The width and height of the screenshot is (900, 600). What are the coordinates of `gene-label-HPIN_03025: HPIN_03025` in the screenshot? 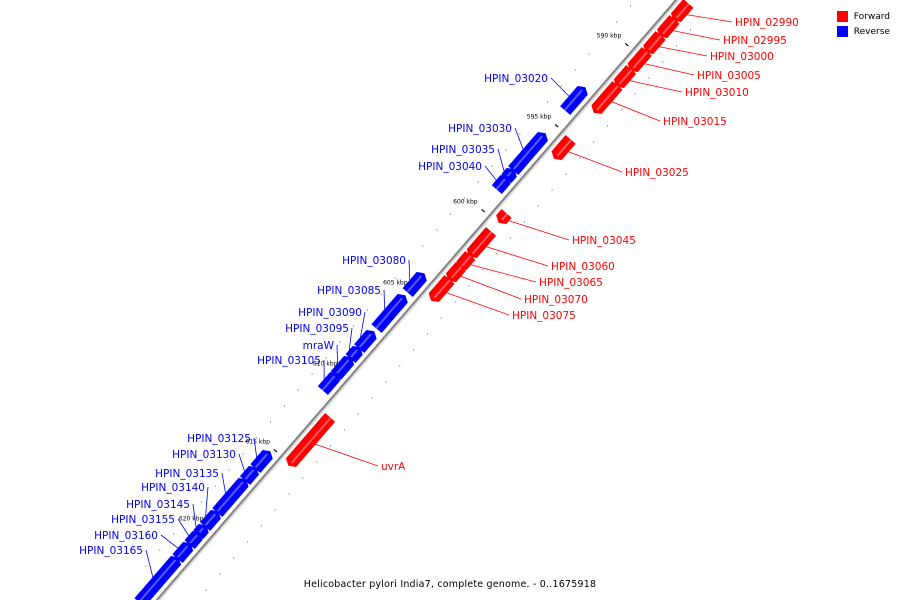 It's located at (657, 173).